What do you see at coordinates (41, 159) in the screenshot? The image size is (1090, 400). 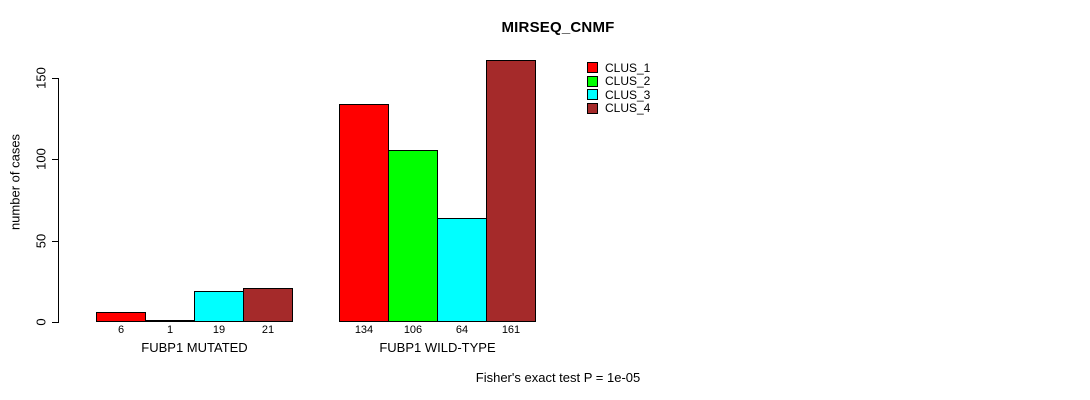 I see `y-axis-tick-label: 100` at bounding box center [41, 159].